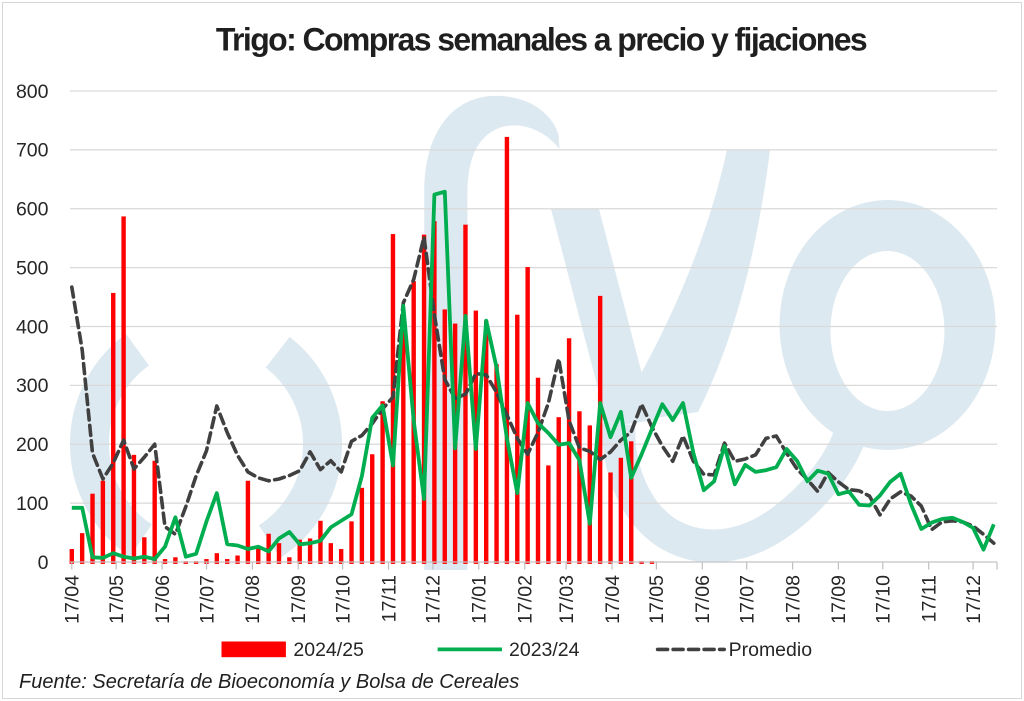  Describe the element at coordinates (32, 268) in the screenshot. I see `svg-text: 500` at that location.